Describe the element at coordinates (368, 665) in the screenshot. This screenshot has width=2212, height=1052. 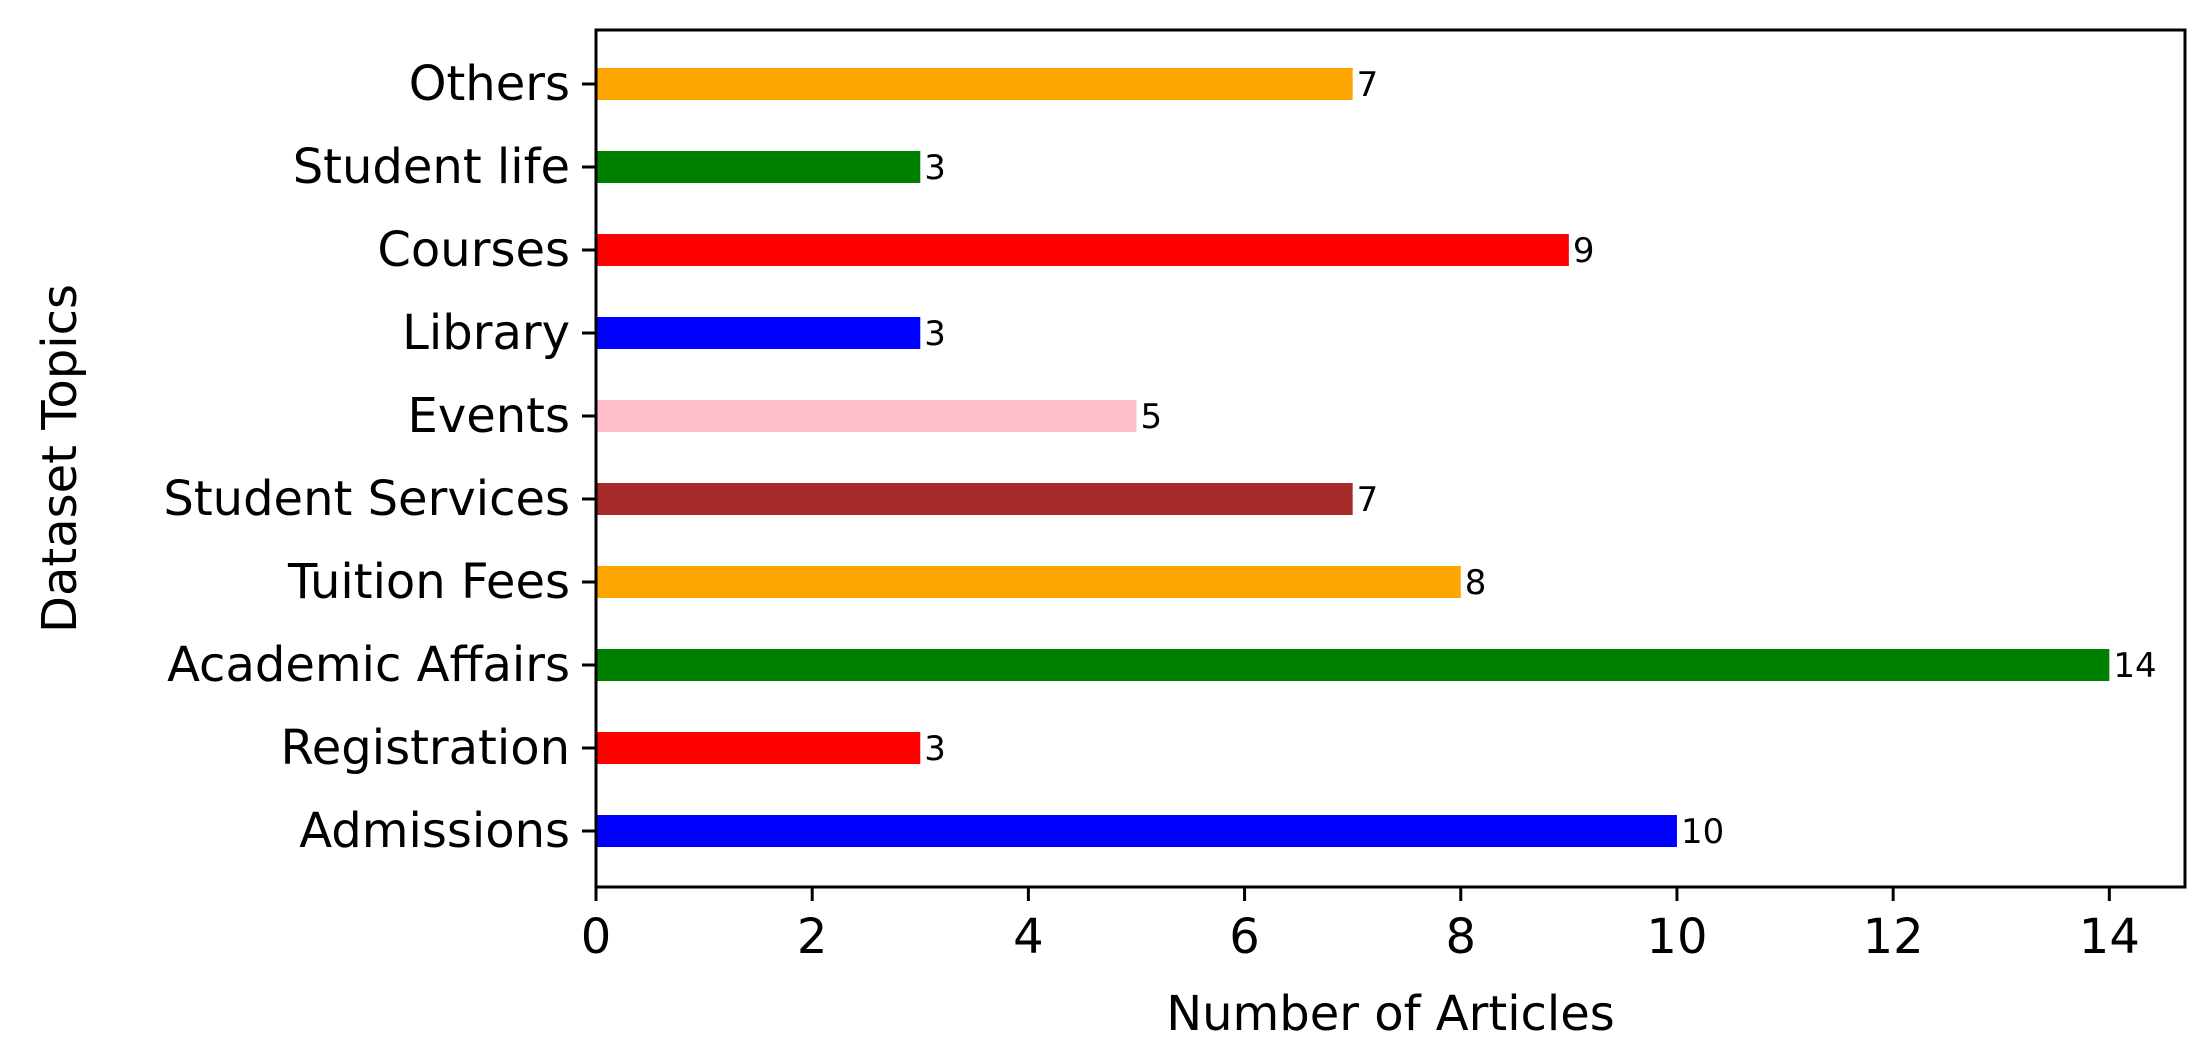
I see `y-tick-label-academic-affairs: Academic Affairs` at that location.